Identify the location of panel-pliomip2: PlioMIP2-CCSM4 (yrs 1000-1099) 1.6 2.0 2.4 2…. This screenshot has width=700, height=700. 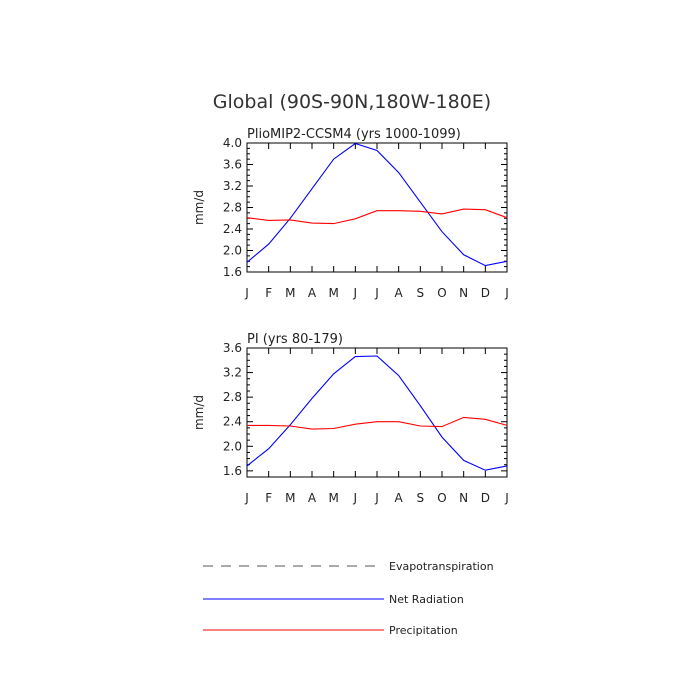
(350, 213).